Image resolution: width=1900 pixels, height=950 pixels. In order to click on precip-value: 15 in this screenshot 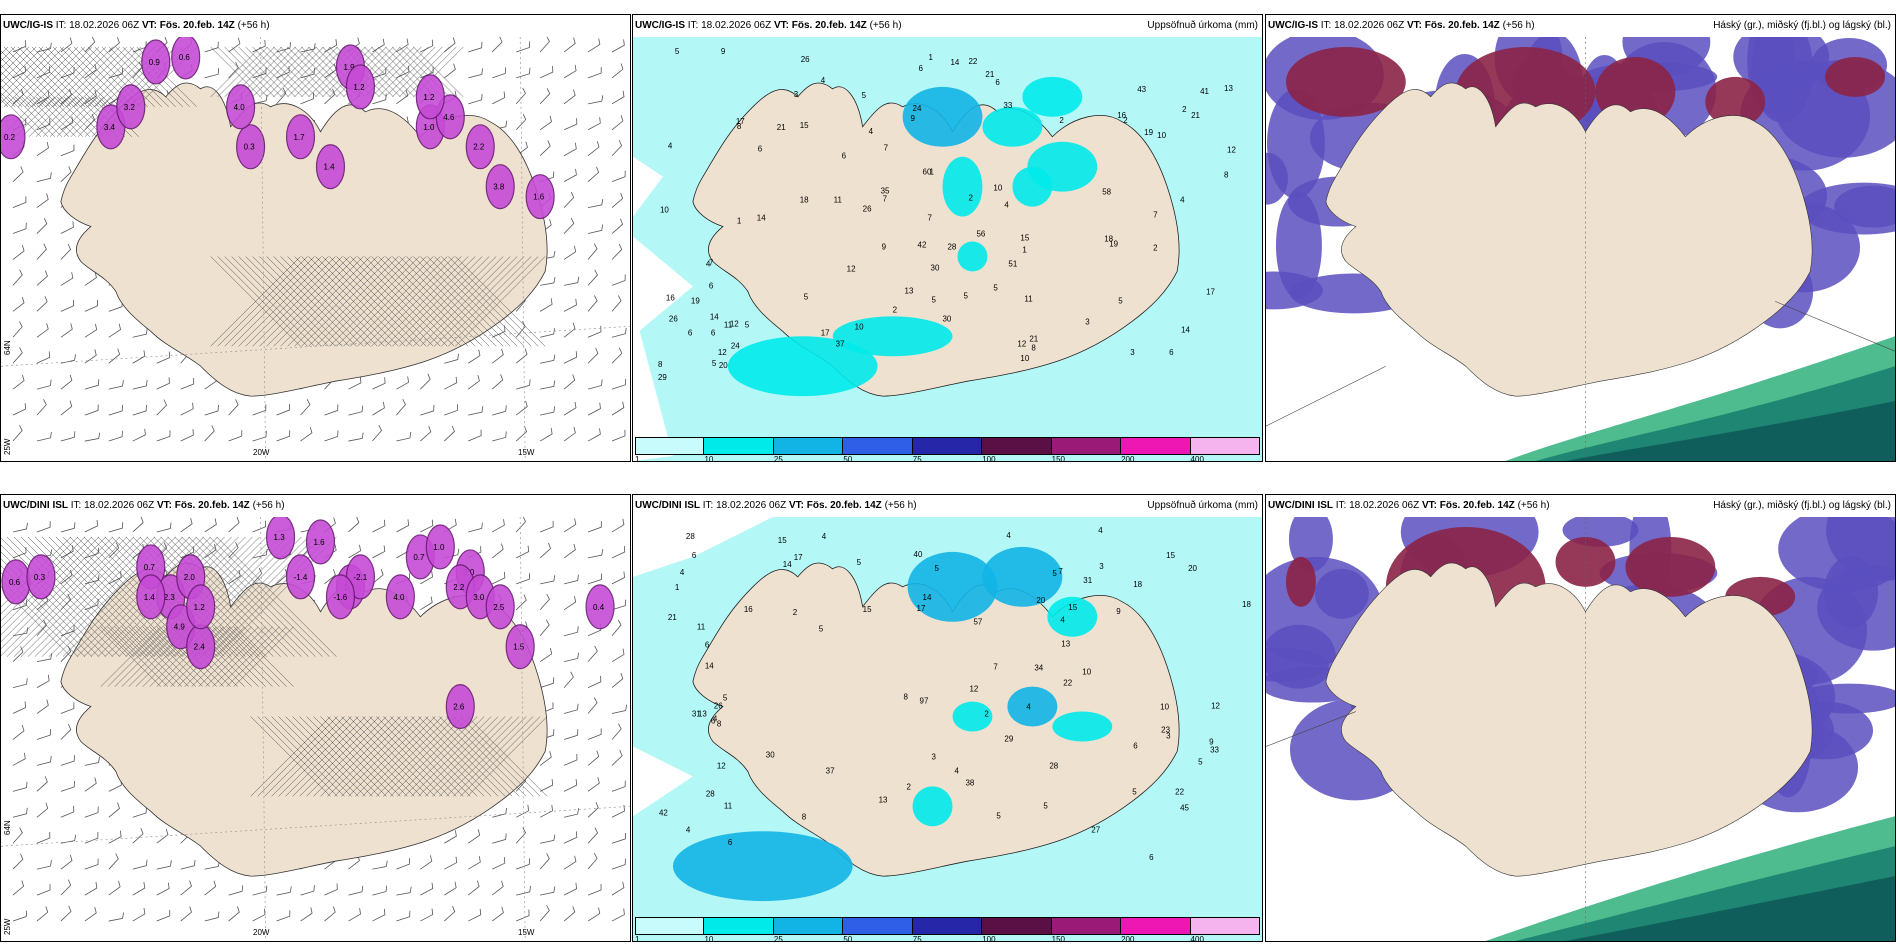, I will do `click(804, 125)`.